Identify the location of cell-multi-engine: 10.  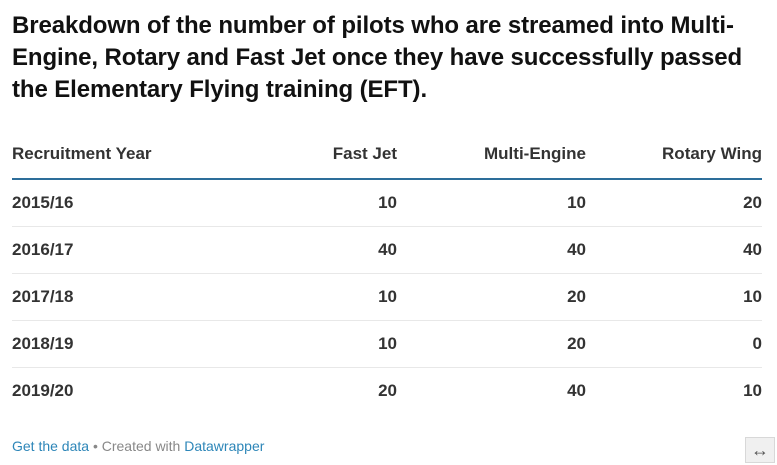
(491, 203).